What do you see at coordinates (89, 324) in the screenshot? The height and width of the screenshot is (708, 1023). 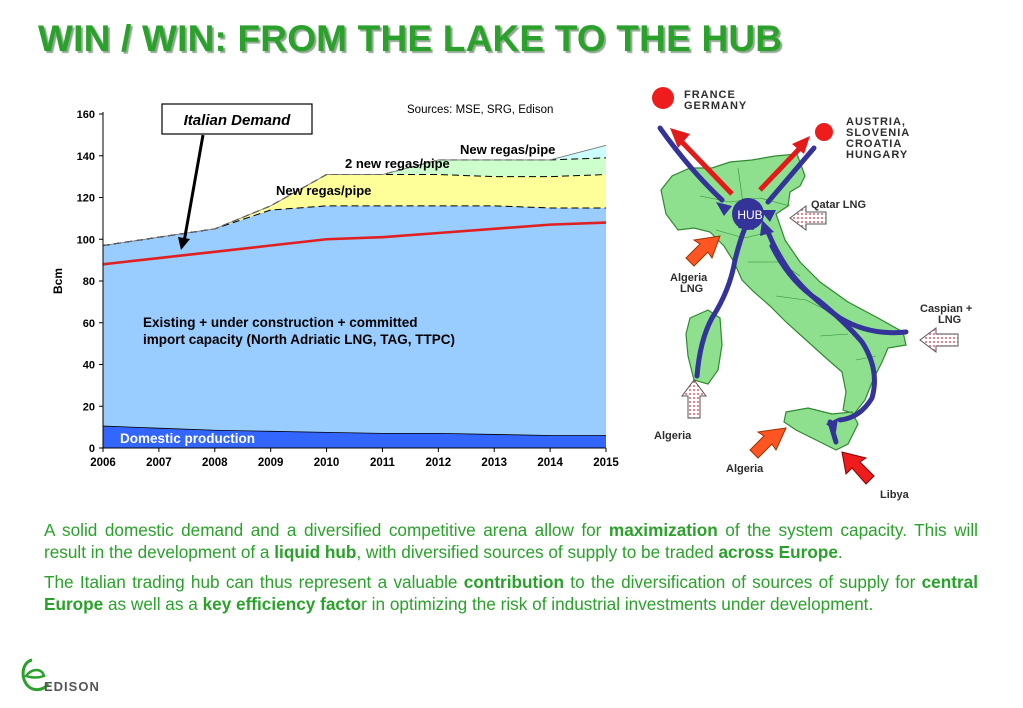 I see `y-tick-label: 60` at bounding box center [89, 324].